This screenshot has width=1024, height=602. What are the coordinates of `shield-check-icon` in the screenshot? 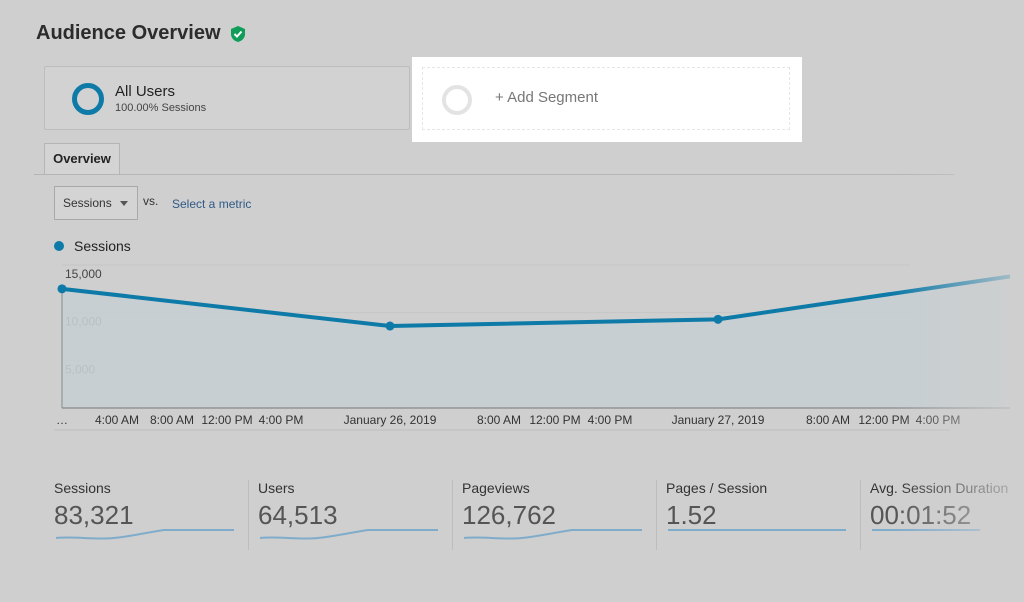 It's located at (237, 33).